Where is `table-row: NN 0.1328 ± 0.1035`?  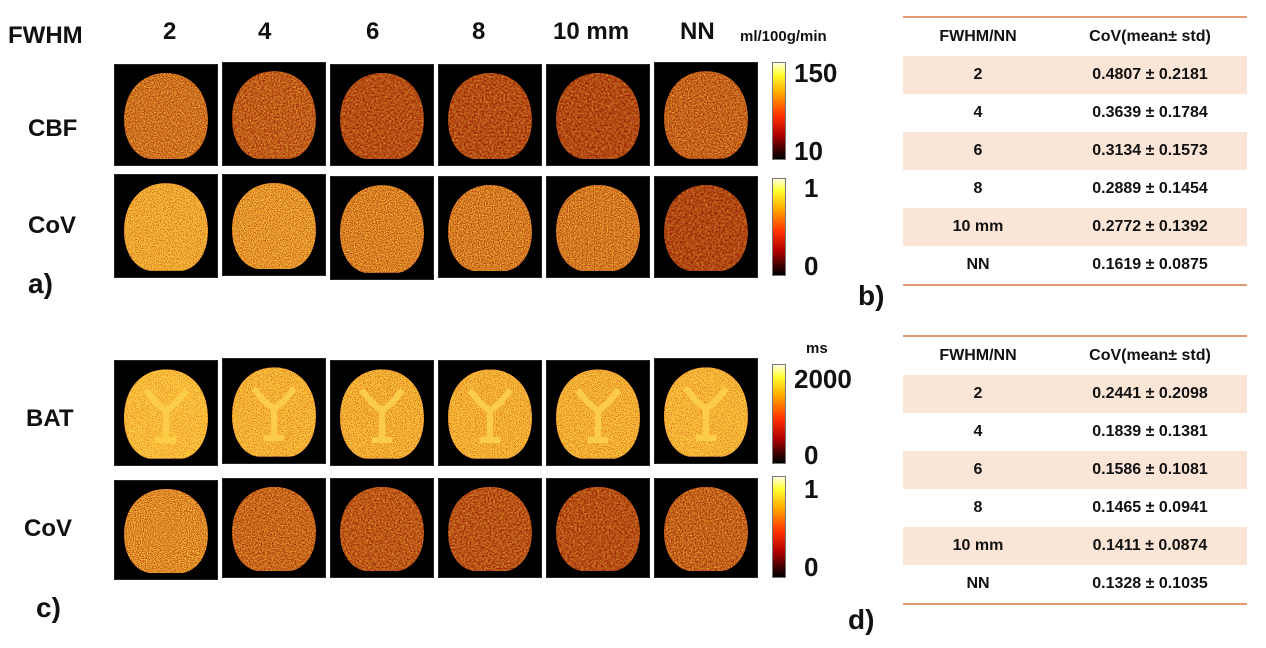
table-row: NN 0.1328 ± 0.1035 is located at coordinates (1075, 585).